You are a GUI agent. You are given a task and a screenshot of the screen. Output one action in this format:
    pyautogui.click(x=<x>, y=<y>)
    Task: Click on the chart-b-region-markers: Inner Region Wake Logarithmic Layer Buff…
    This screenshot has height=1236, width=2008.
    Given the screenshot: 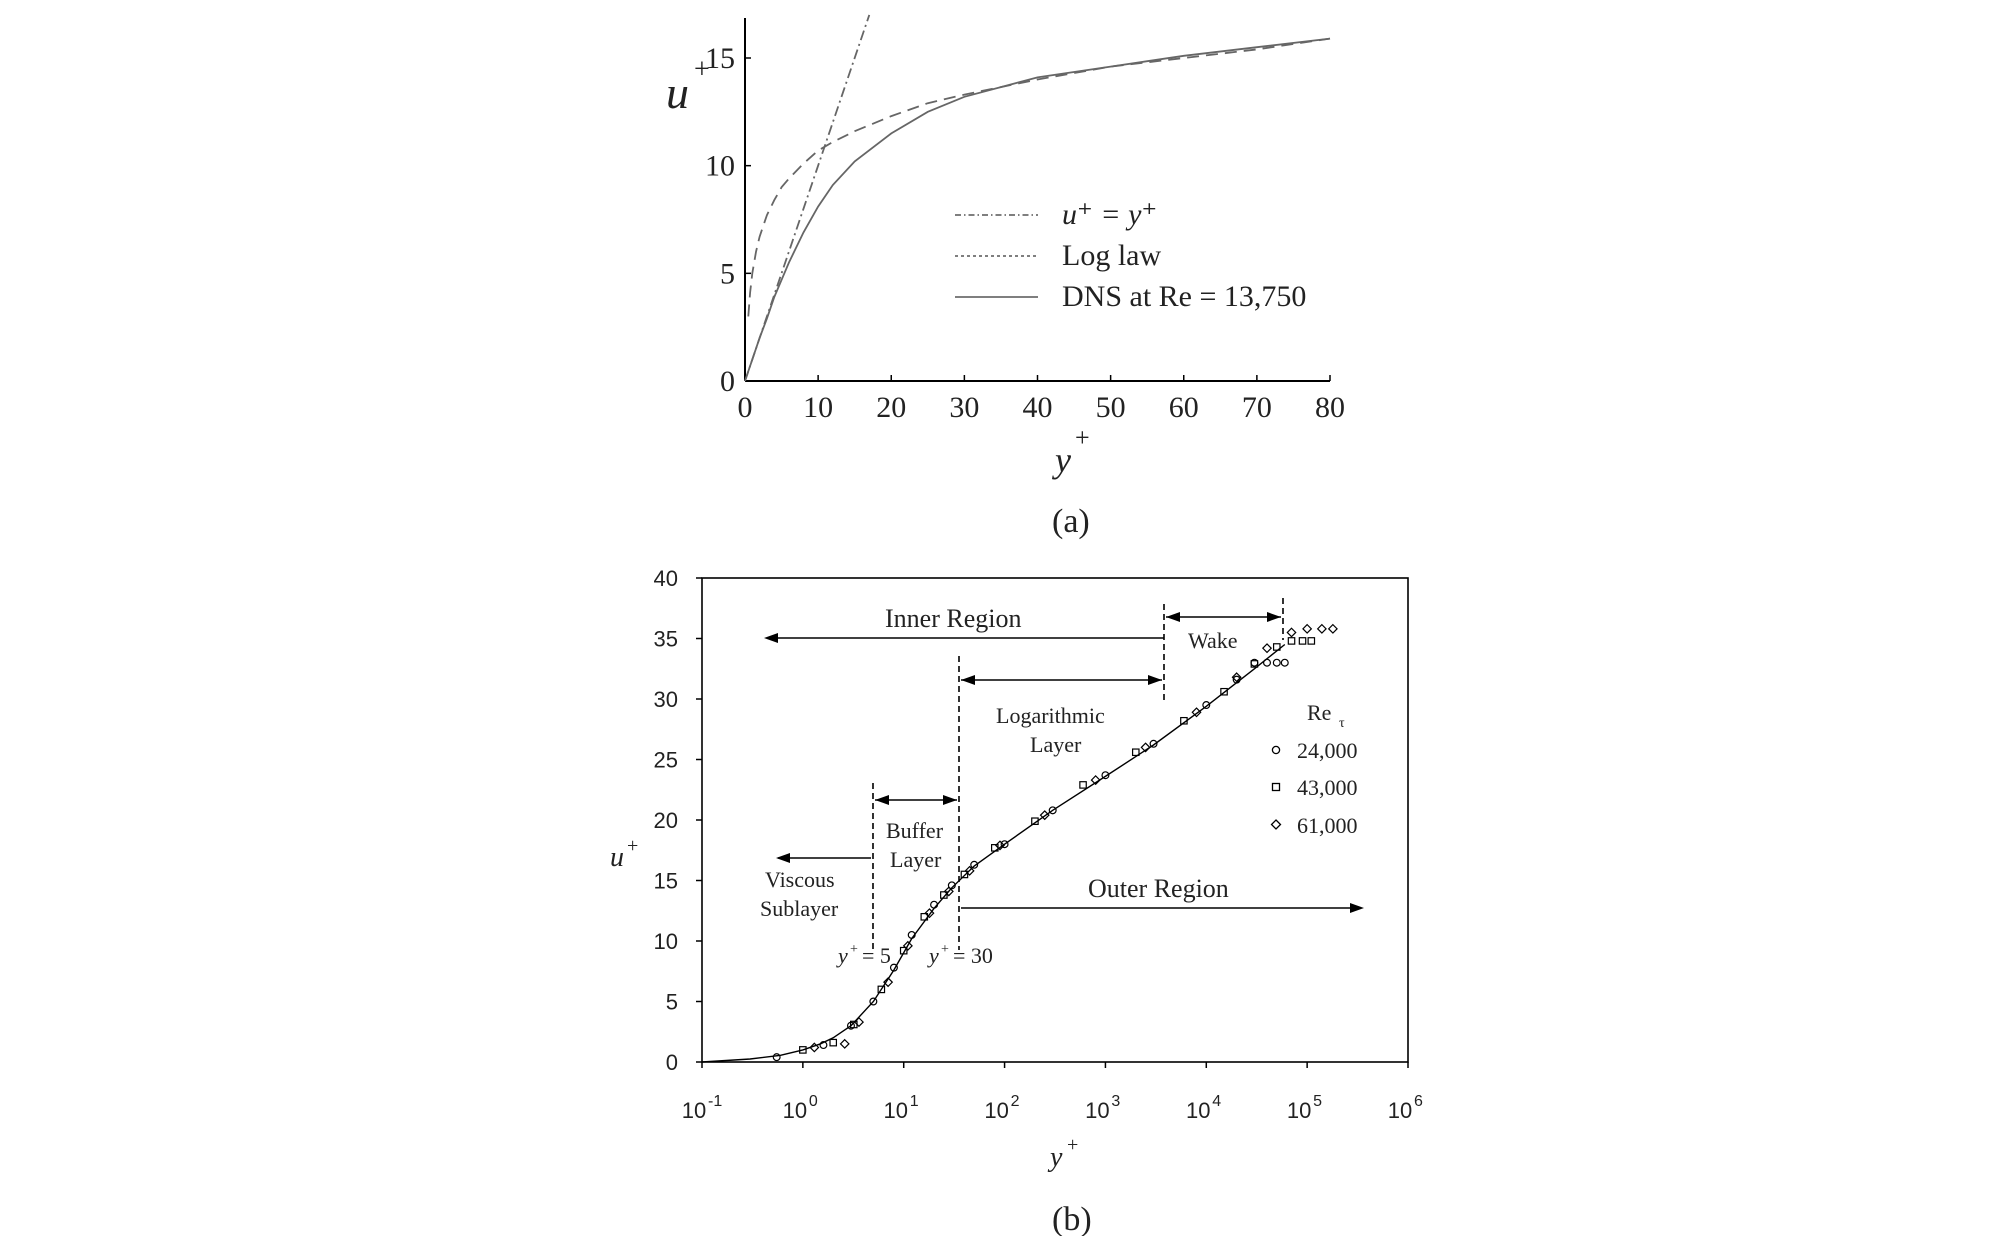 What is the action you would take?
    pyautogui.click(x=1062, y=783)
    